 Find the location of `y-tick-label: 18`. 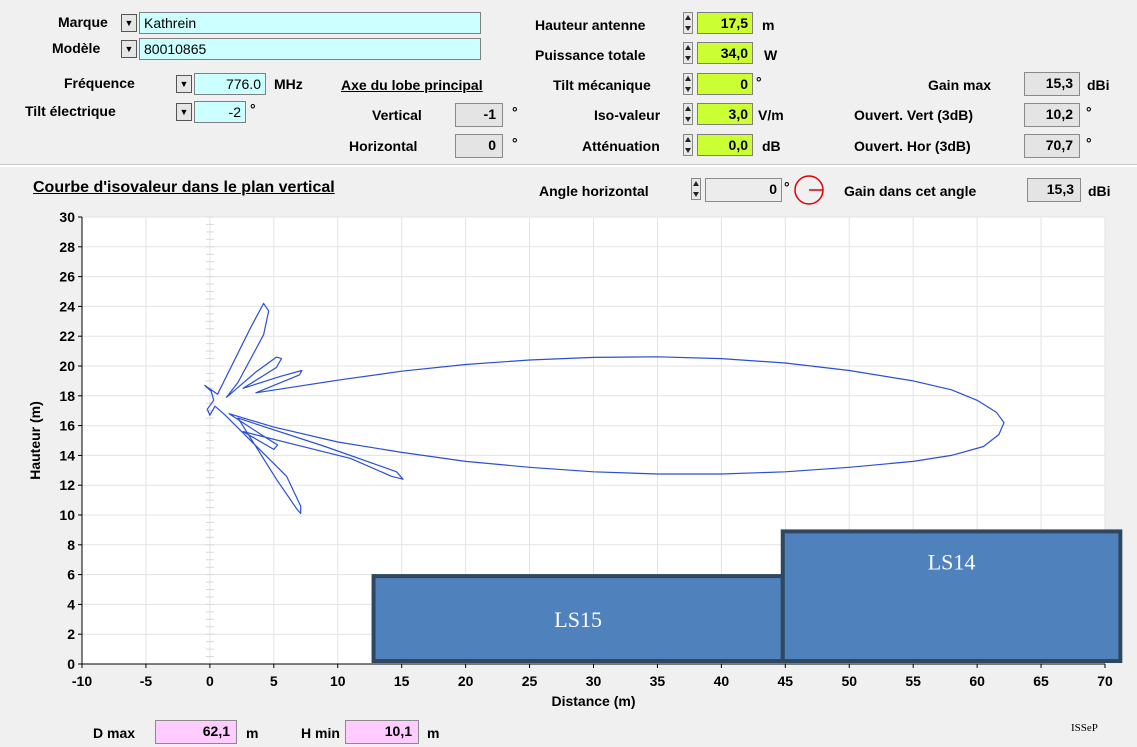

y-tick-label: 18 is located at coordinates (67, 396).